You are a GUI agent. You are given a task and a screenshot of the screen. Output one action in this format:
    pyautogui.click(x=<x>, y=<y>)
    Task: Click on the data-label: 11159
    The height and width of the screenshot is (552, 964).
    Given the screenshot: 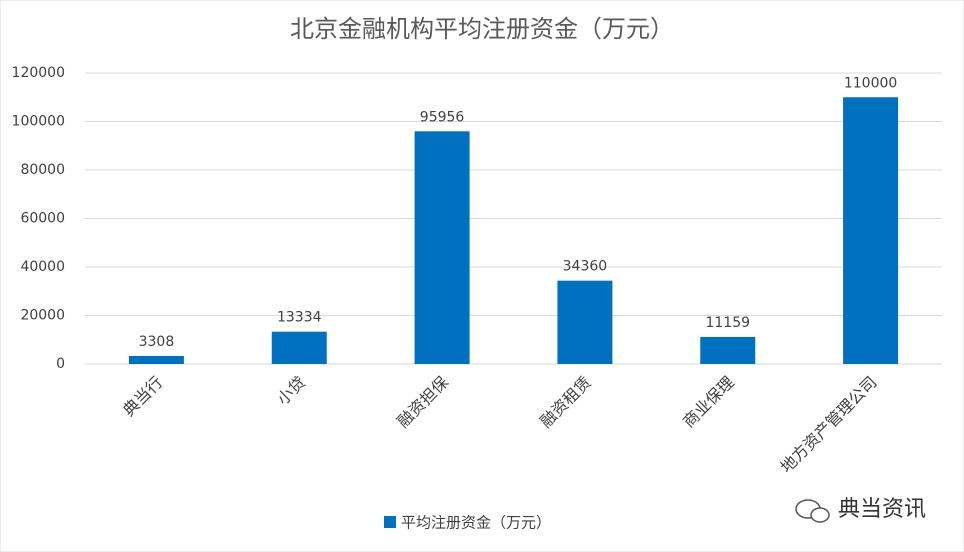 What is the action you would take?
    pyautogui.click(x=727, y=323)
    